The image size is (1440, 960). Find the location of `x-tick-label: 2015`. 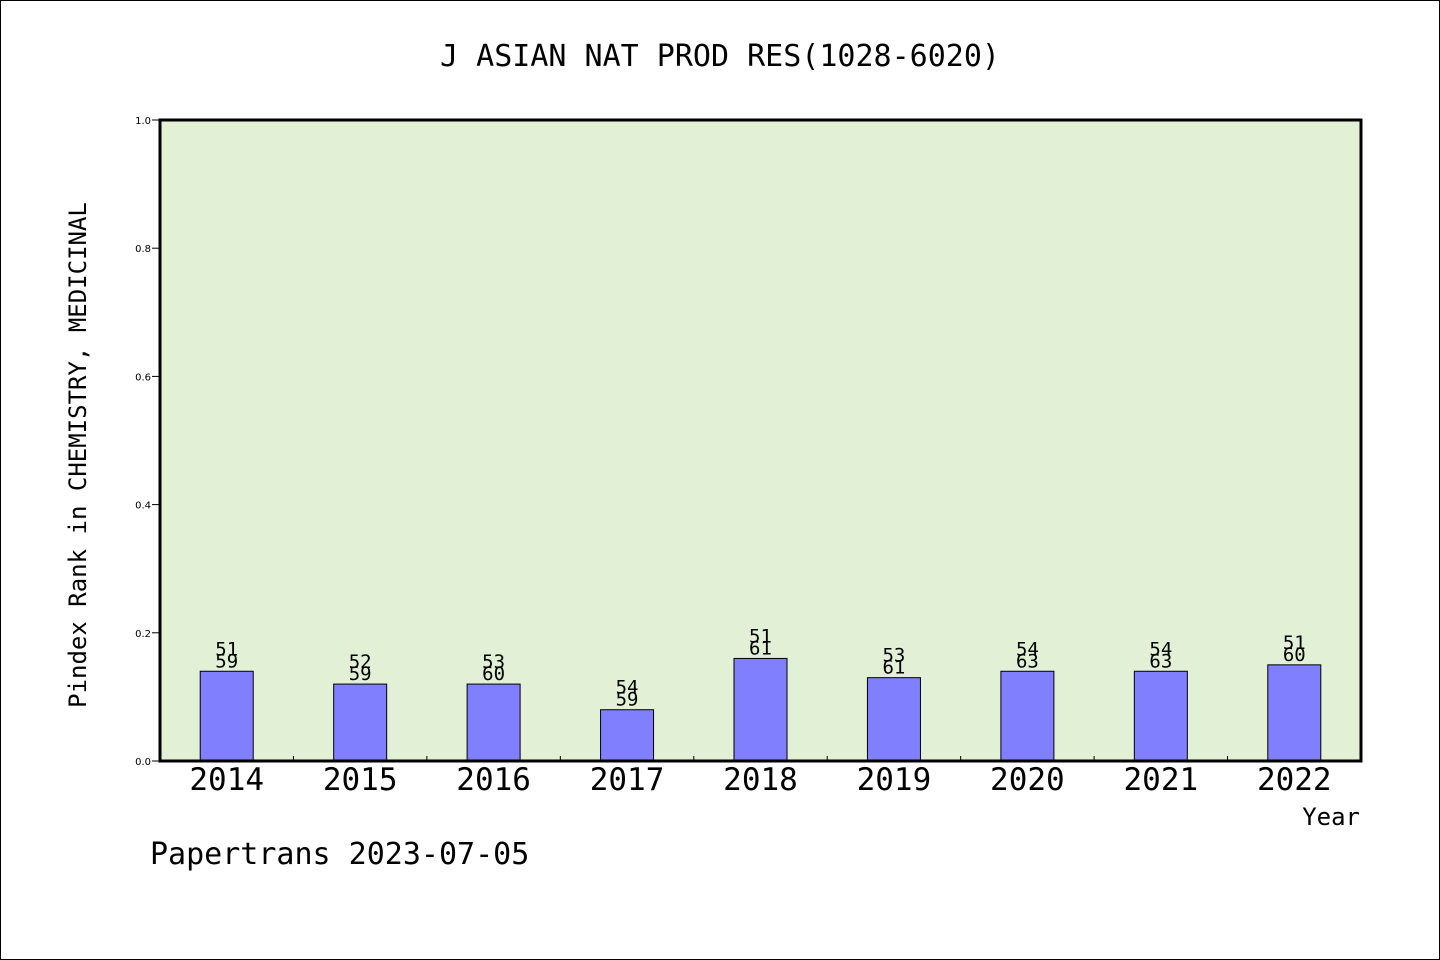

x-tick-label: 2015 is located at coordinates (360, 780).